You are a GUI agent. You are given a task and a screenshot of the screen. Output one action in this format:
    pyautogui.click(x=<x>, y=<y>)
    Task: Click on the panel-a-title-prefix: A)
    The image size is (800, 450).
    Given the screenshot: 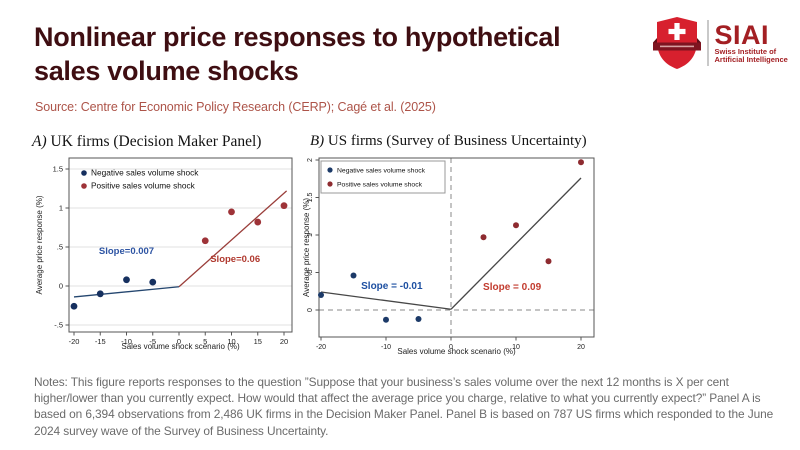 What is the action you would take?
    pyautogui.click(x=39, y=141)
    